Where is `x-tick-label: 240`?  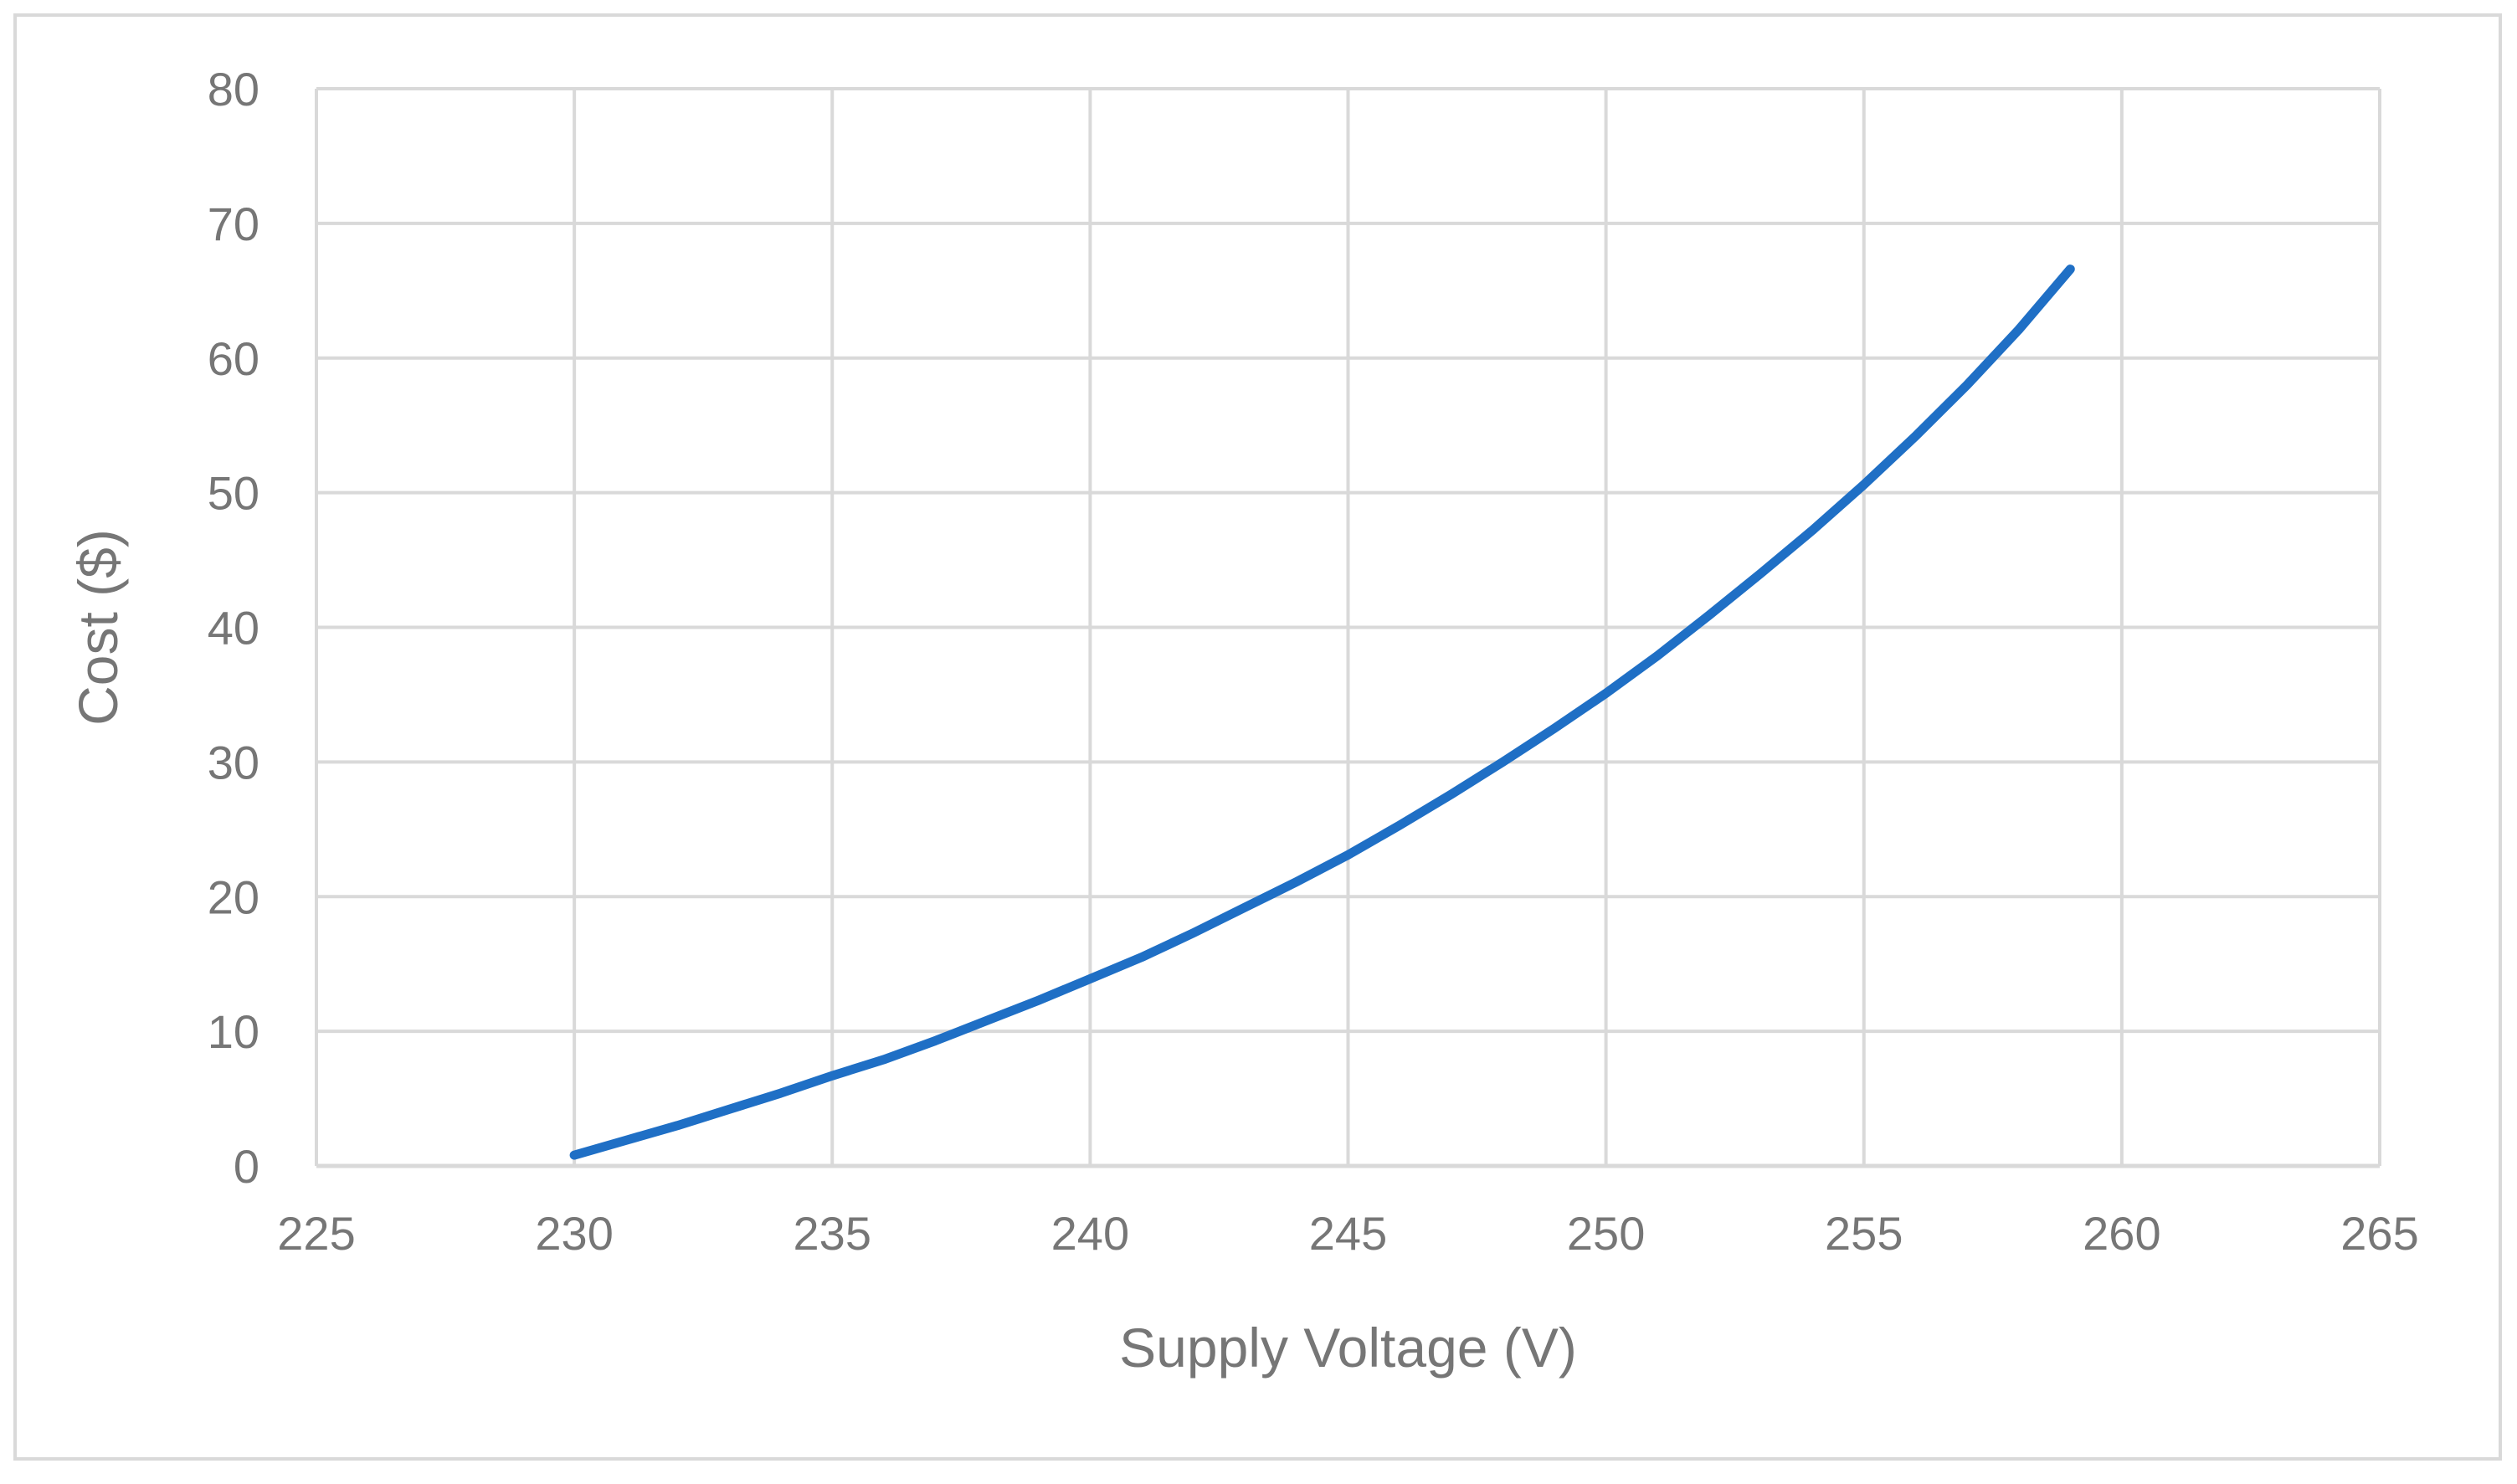
x-tick-label: 240 is located at coordinates (1090, 1234).